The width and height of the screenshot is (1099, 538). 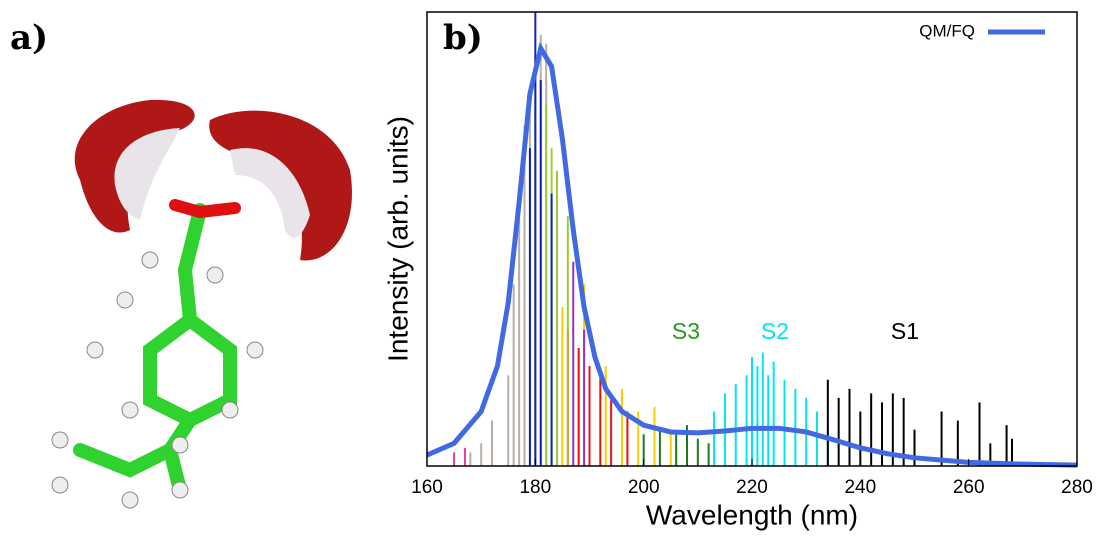 What do you see at coordinates (947, 30) in the screenshot?
I see `legend-label: QM/FQ` at bounding box center [947, 30].